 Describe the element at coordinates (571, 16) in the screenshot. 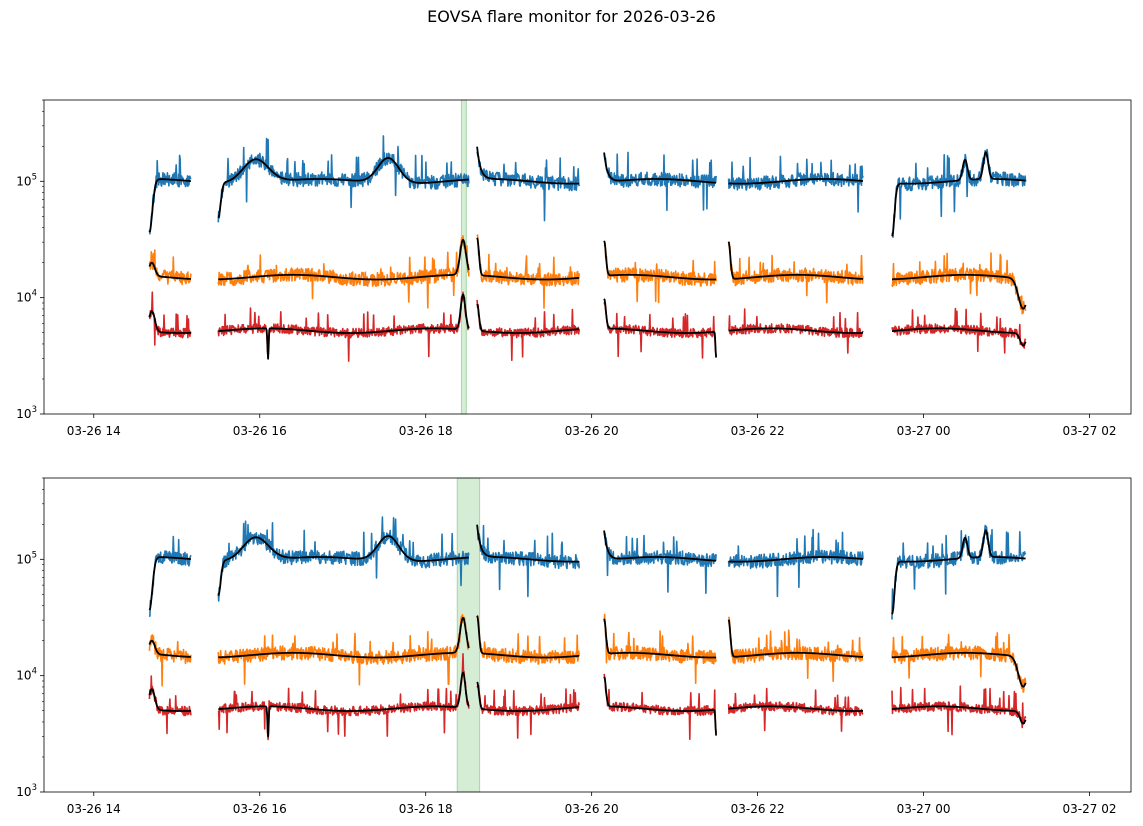

I see `figure-title: EOVSA flare monitor for 2026-03-26` at that location.